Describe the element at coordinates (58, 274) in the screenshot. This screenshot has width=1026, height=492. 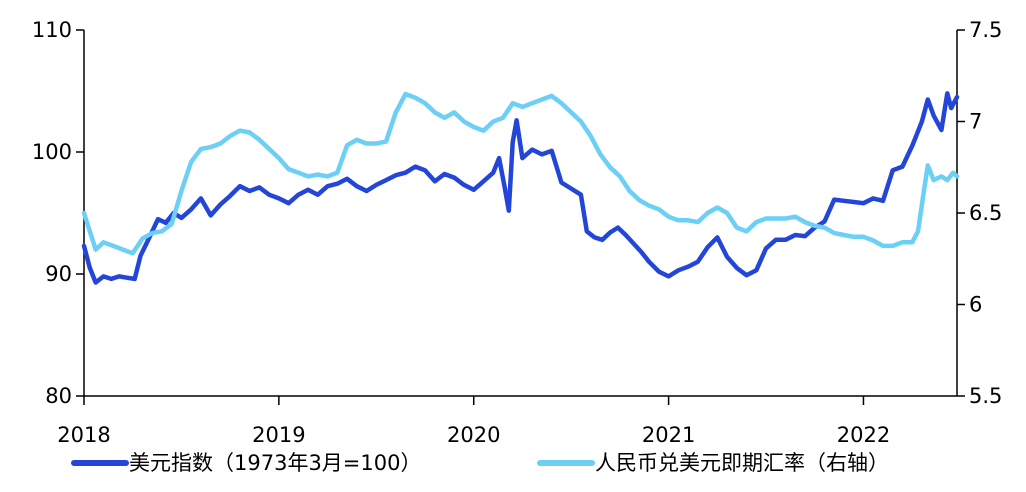
I see `left-tick-label: 90` at that location.